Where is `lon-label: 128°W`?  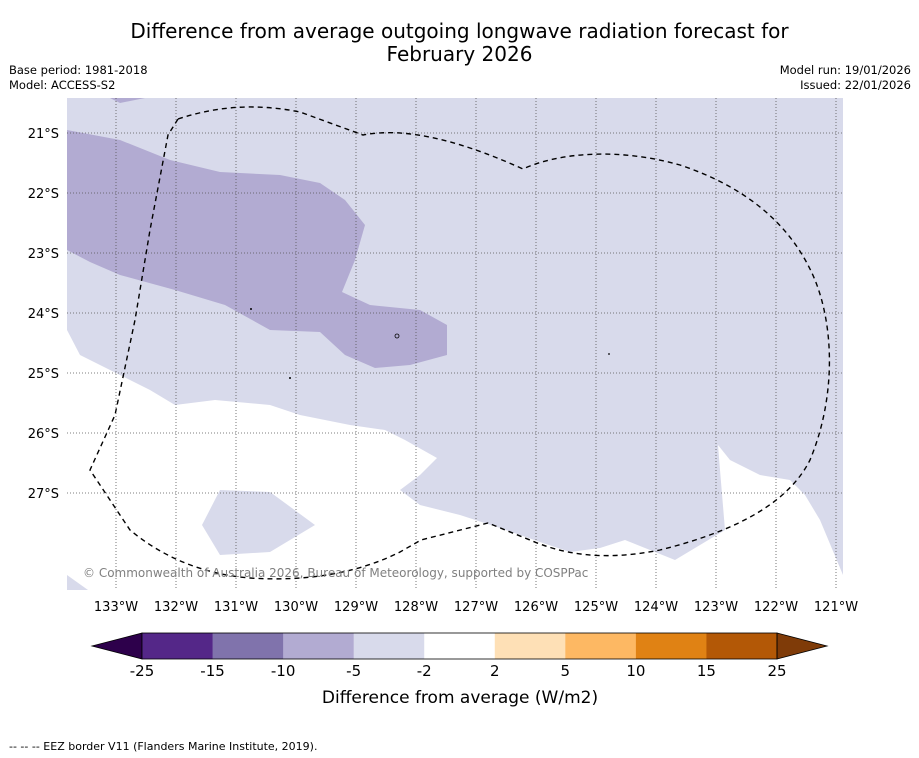 lon-label: 128°W is located at coordinates (416, 607).